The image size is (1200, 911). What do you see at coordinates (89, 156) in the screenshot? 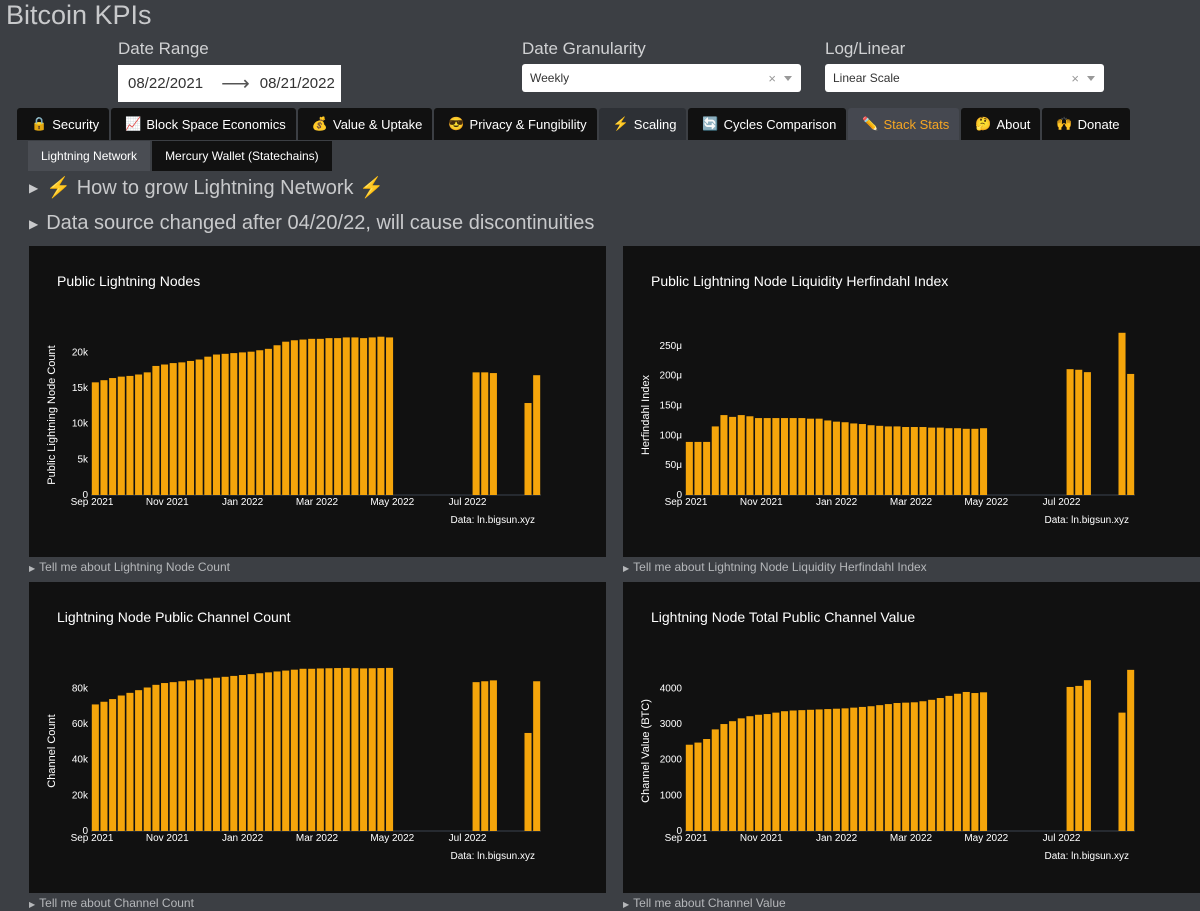
I see `subtab-lightning-network: Lightning Network` at bounding box center [89, 156].